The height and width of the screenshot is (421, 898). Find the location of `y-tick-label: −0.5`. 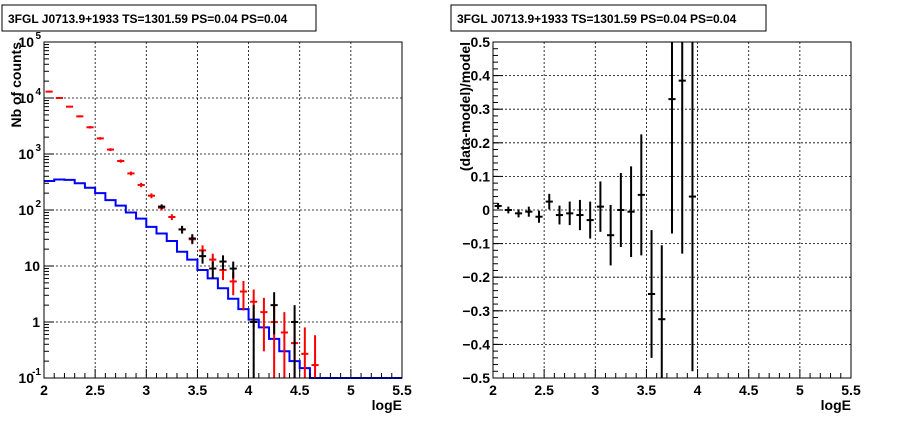

y-tick-label: −0.5 is located at coordinates (476, 378).